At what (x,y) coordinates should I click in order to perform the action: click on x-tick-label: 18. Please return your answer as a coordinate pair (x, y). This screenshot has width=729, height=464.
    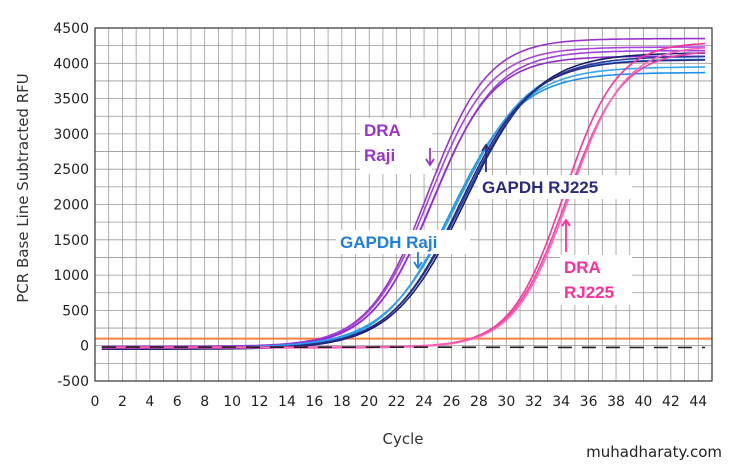
    Looking at the image, I should click on (342, 402).